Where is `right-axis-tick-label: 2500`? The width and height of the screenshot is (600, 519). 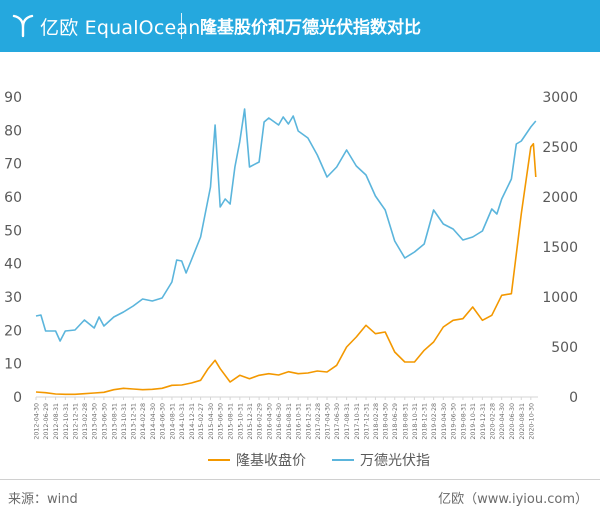 right-axis-tick-label: 2500 is located at coordinates (560, 148).